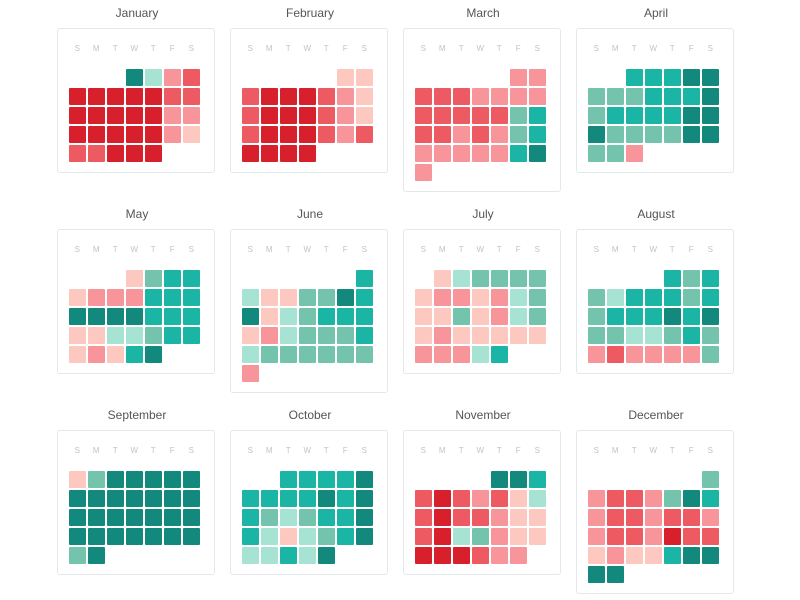  What do you see at coordinates (656, 214) in the screenshot?
I see `month-title: August` at bounding box center [656, 214].